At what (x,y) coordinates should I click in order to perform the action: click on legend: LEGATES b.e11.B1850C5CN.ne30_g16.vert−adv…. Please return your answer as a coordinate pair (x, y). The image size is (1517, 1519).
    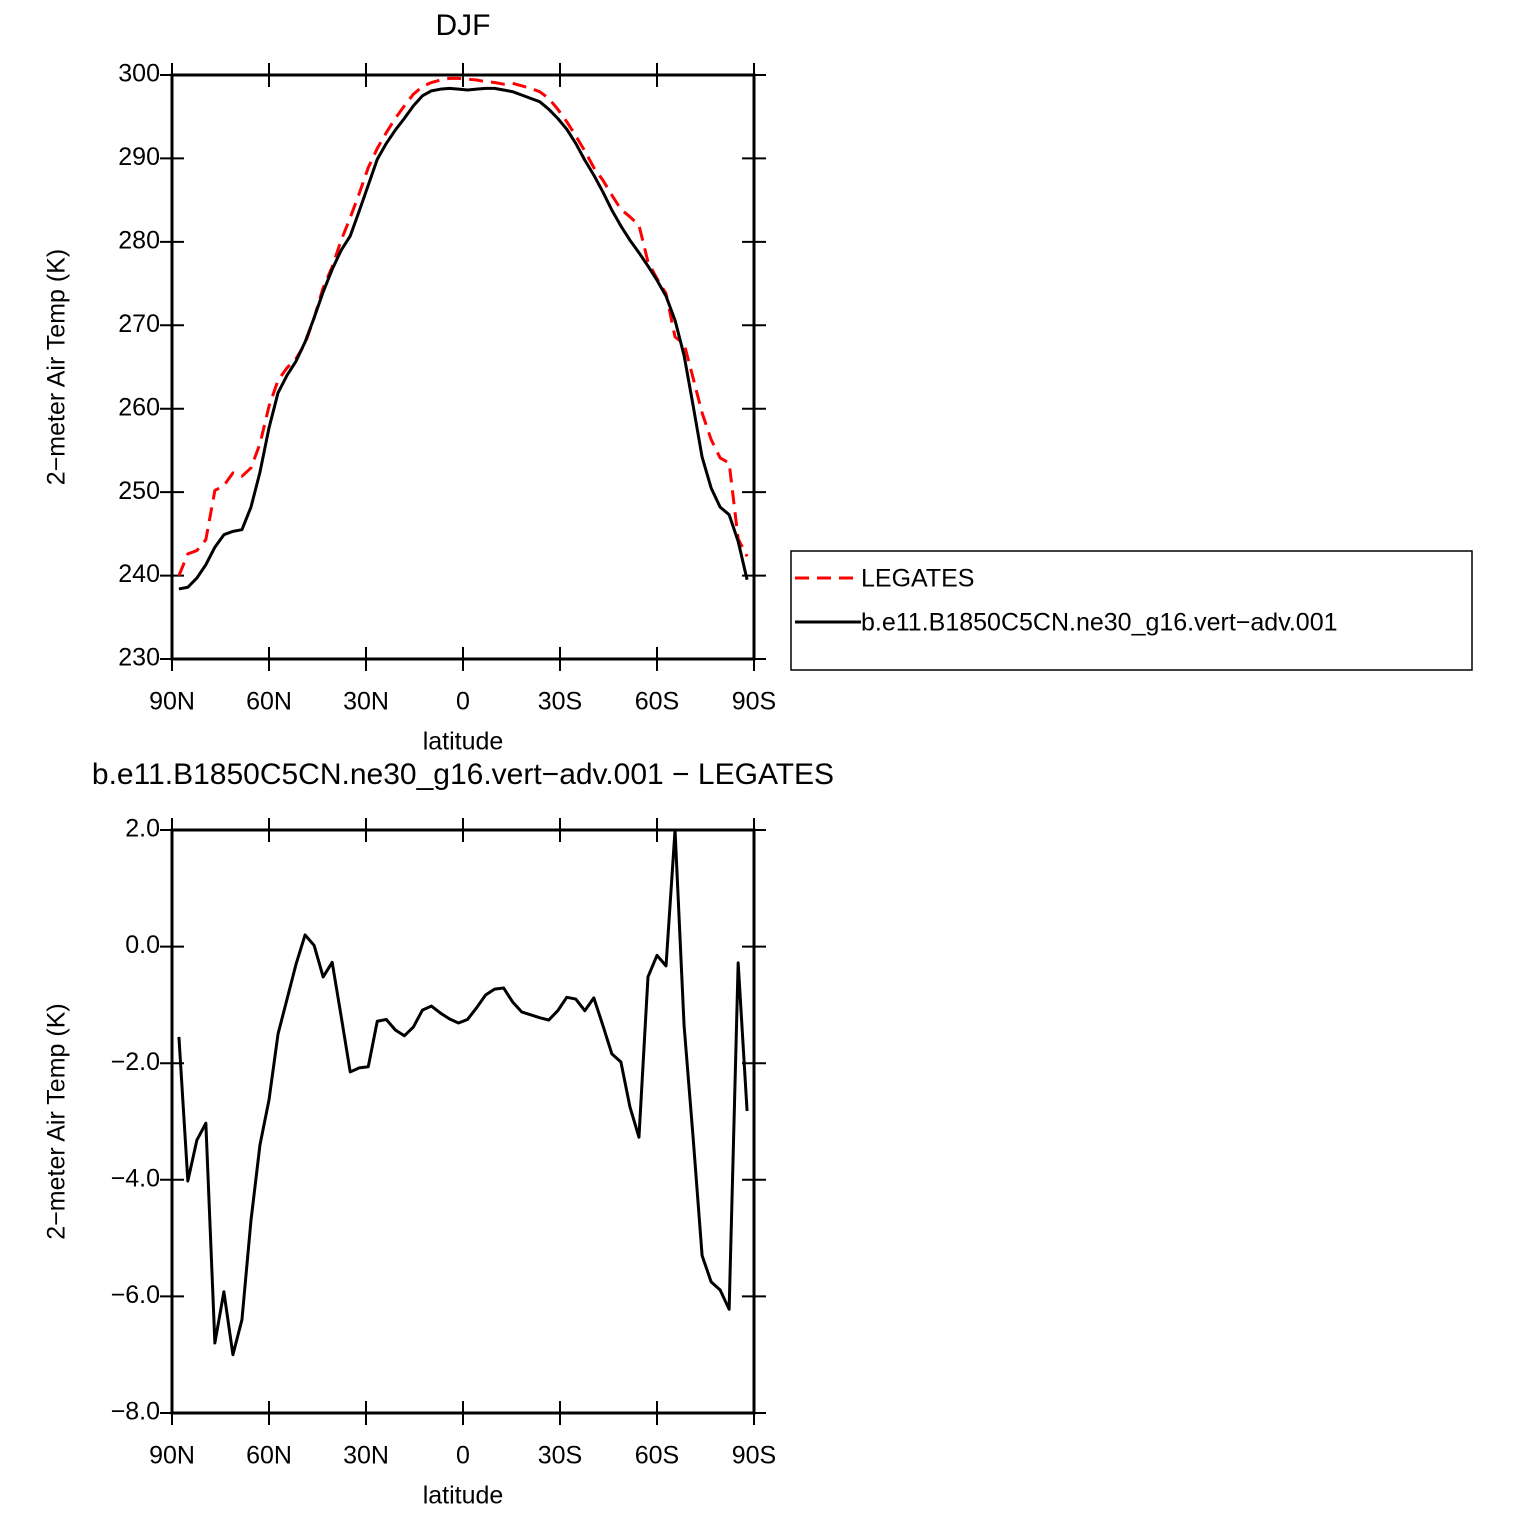
    Looking at the image, I should click on (1131, 610).